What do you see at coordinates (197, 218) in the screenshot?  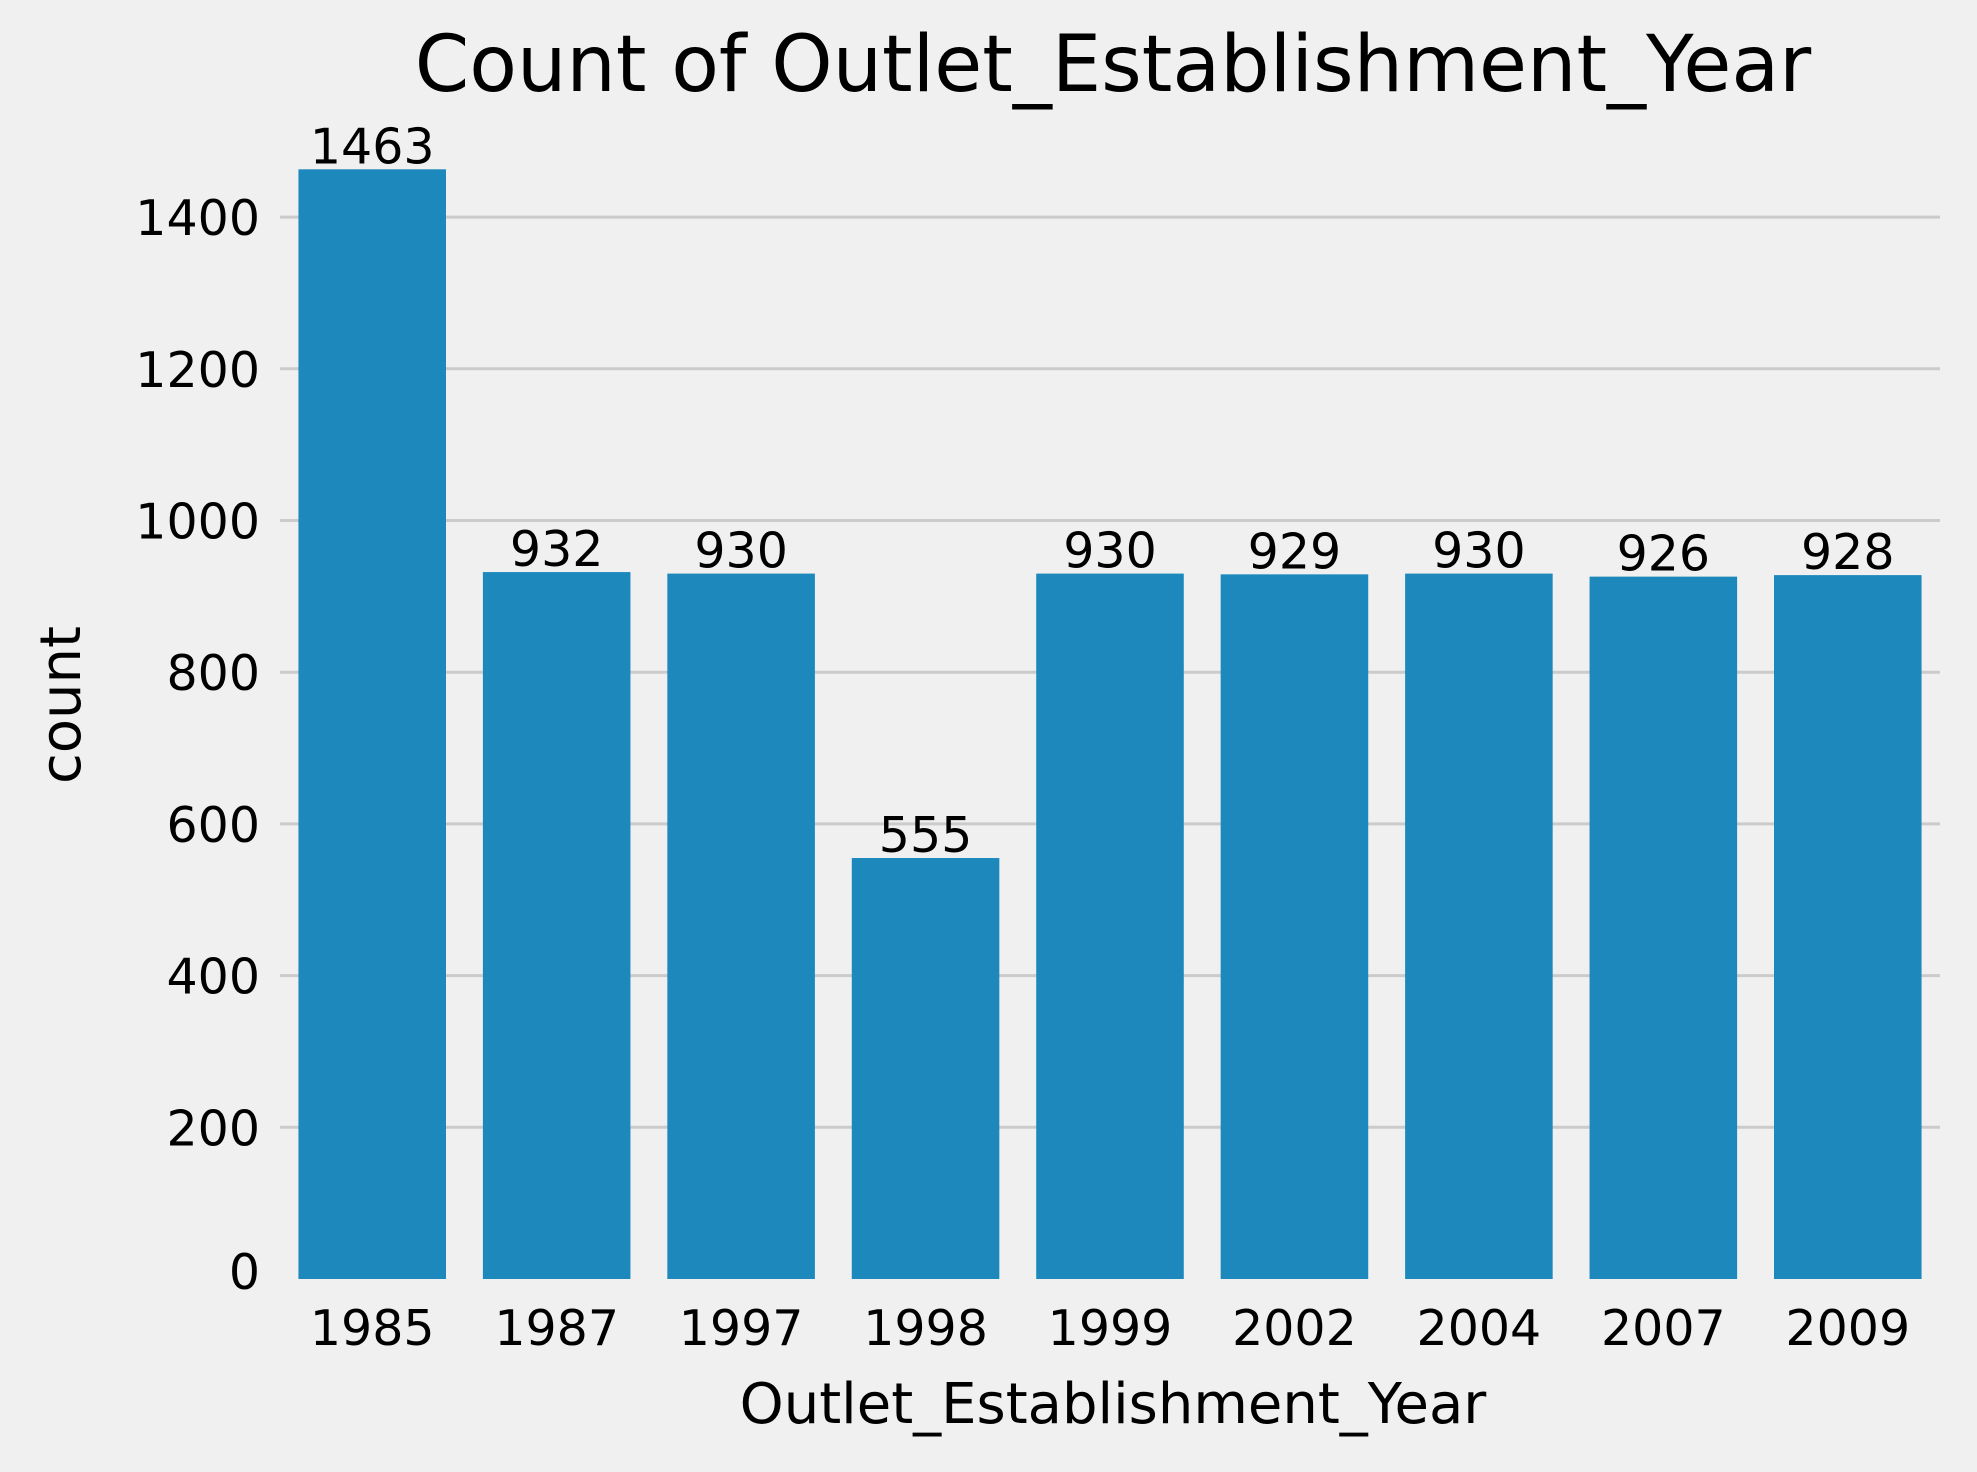 I see `y-tick-label: 1400` at bounding box center [197, 218].